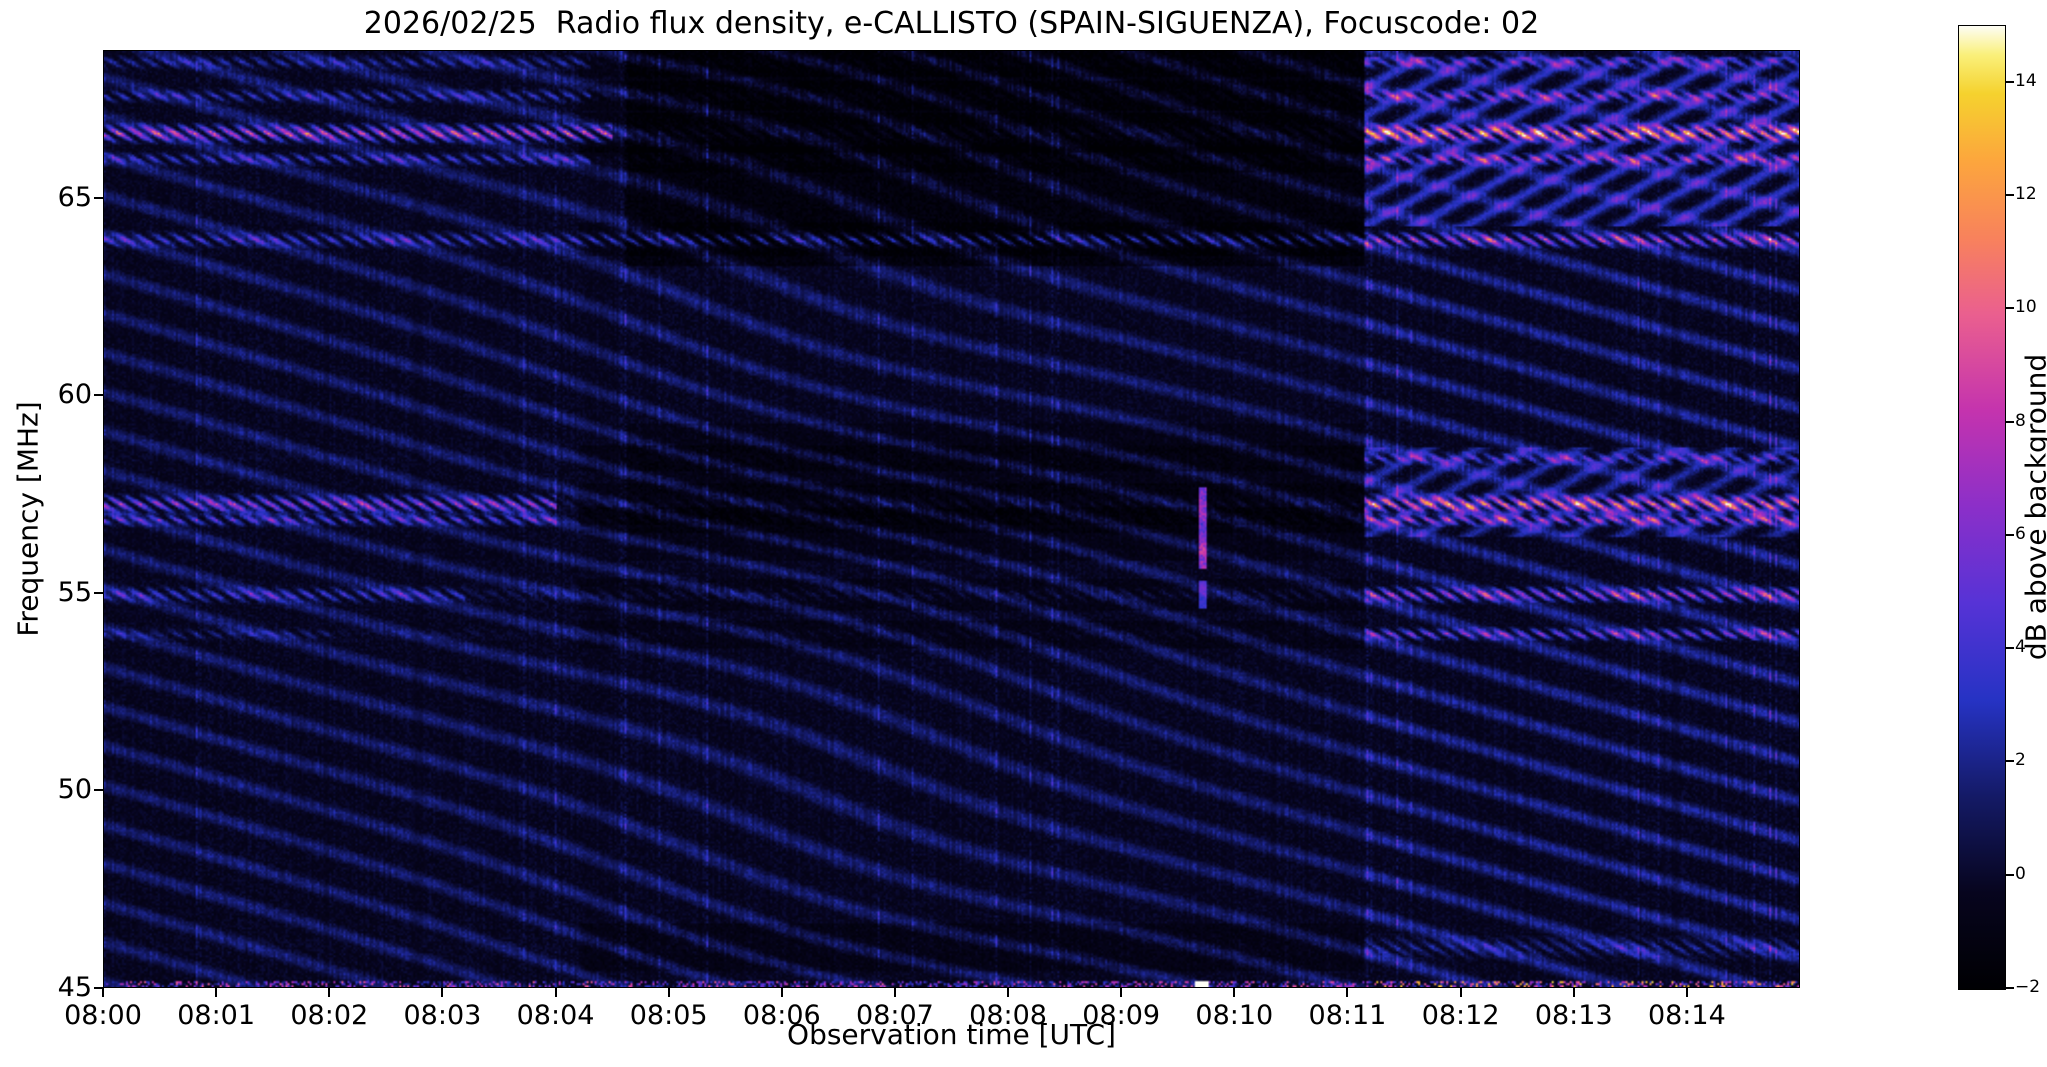 This screenshot has width=2047, height=1067. What do you see at coordinates (74, 987) in the screenshot?
I see `y-tick-label: 45` at bounding box center [74, 987].